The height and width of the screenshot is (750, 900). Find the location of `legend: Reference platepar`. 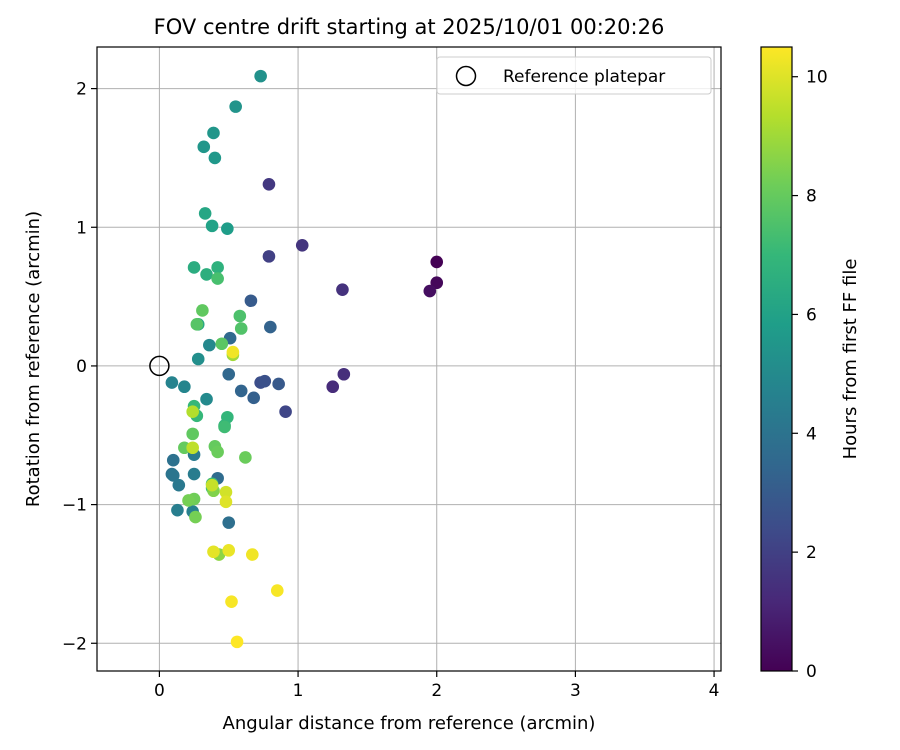

legend: Reference platepar is located at coordinates (574, 75).